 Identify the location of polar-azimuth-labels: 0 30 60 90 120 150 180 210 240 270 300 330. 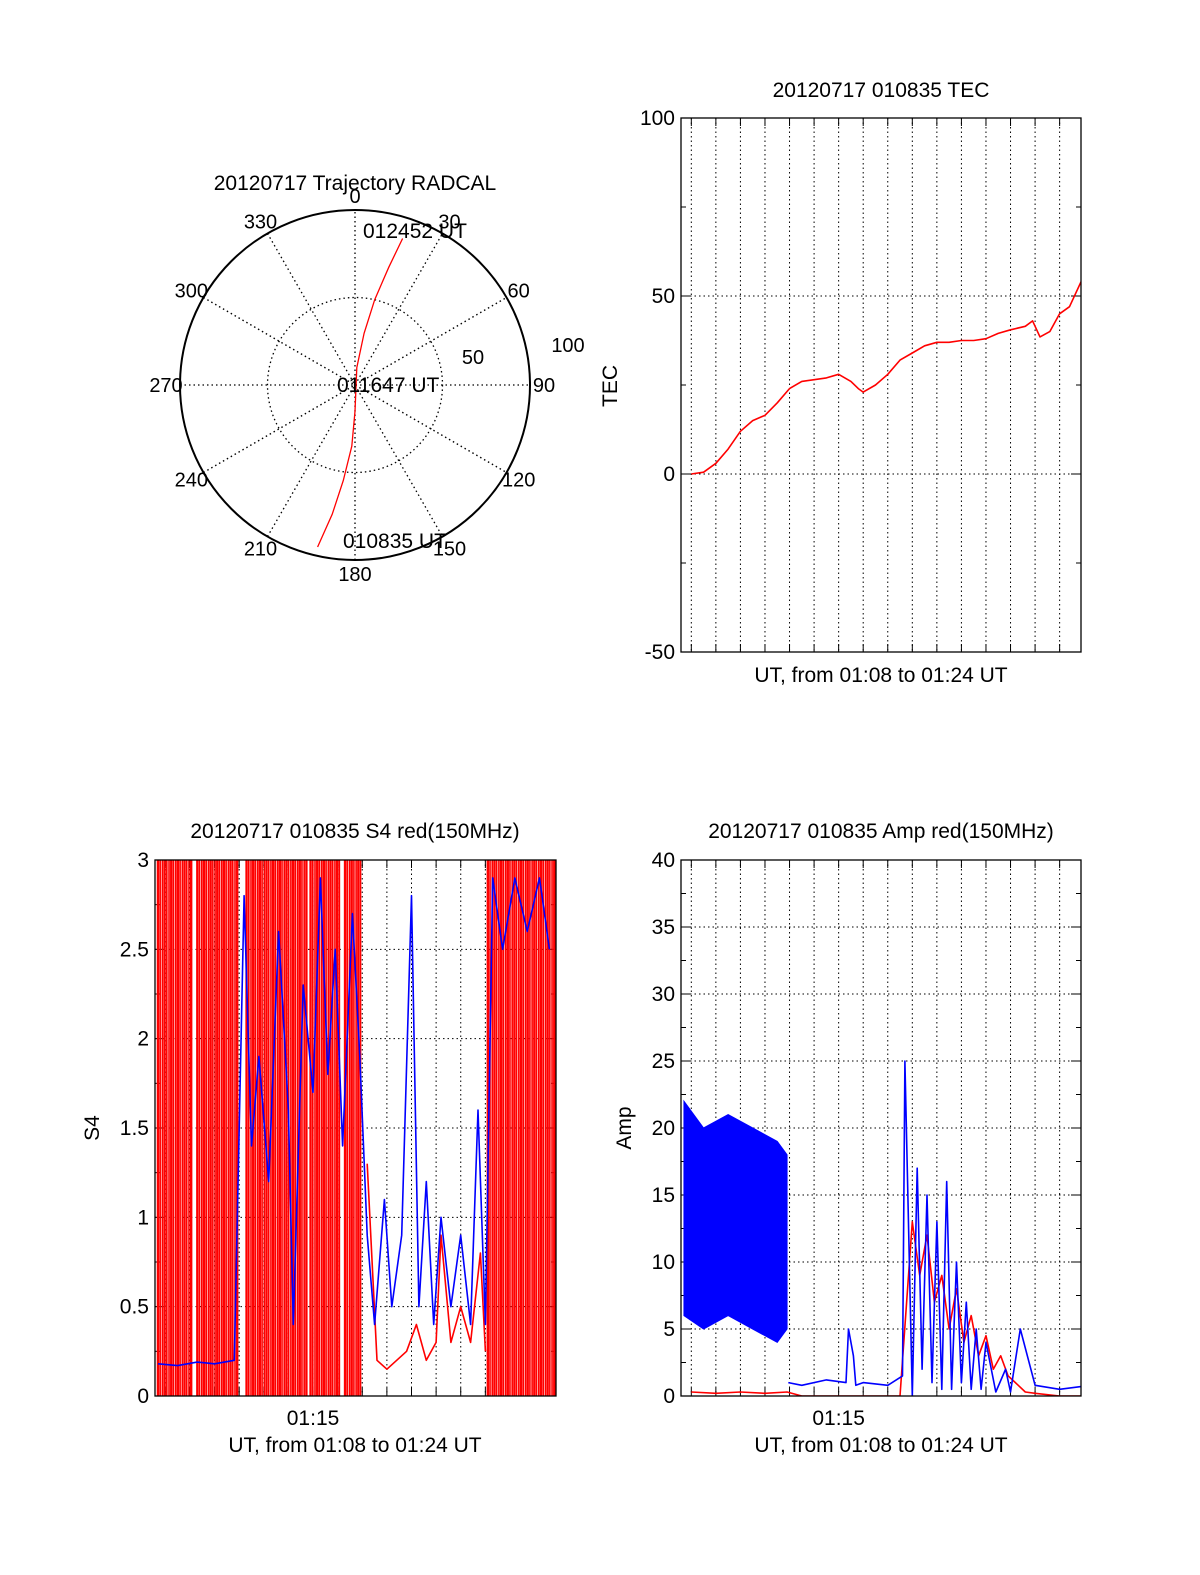
(352, 386).